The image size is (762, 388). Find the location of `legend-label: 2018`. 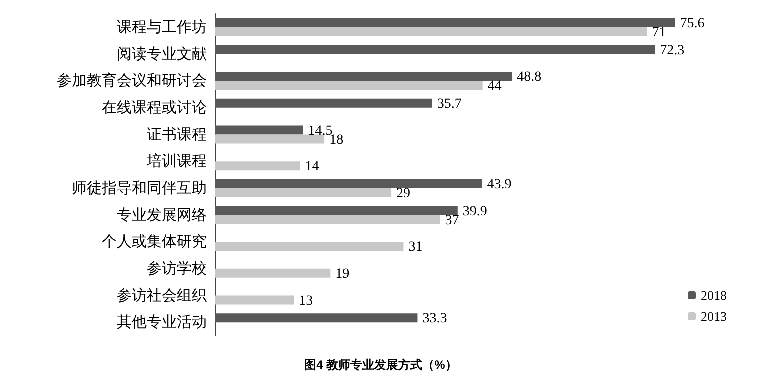

legend-label: 2018 is located at coordinates (714, 295).